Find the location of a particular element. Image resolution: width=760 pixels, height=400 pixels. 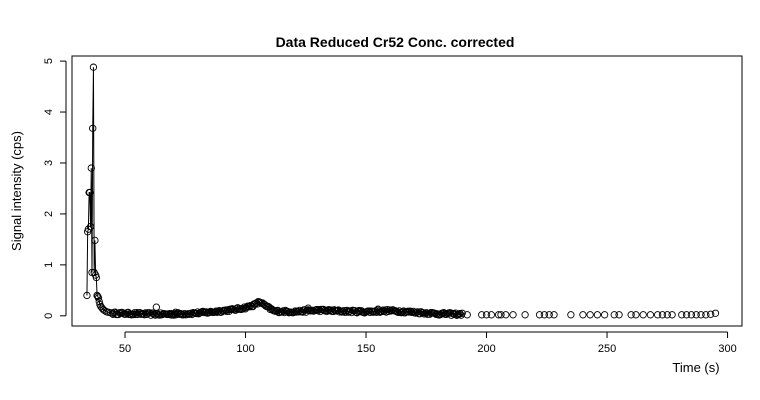

x-tick-label: 250 is located at coordinates (607, 349).